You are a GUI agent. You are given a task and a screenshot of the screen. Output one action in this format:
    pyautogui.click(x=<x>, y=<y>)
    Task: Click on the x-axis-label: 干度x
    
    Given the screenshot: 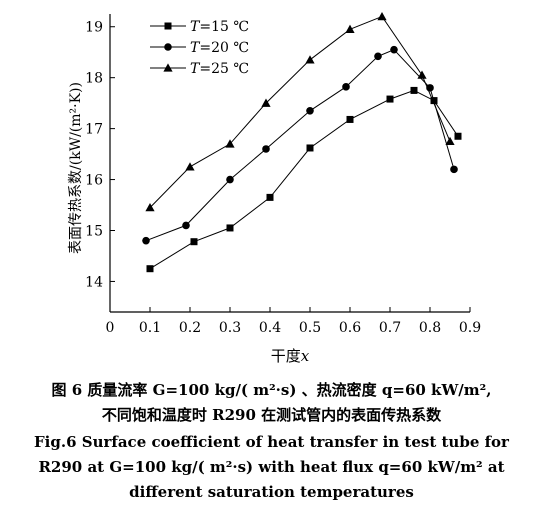 What is the action you would take?
    pyautogui.click(x=290, y=356)
    